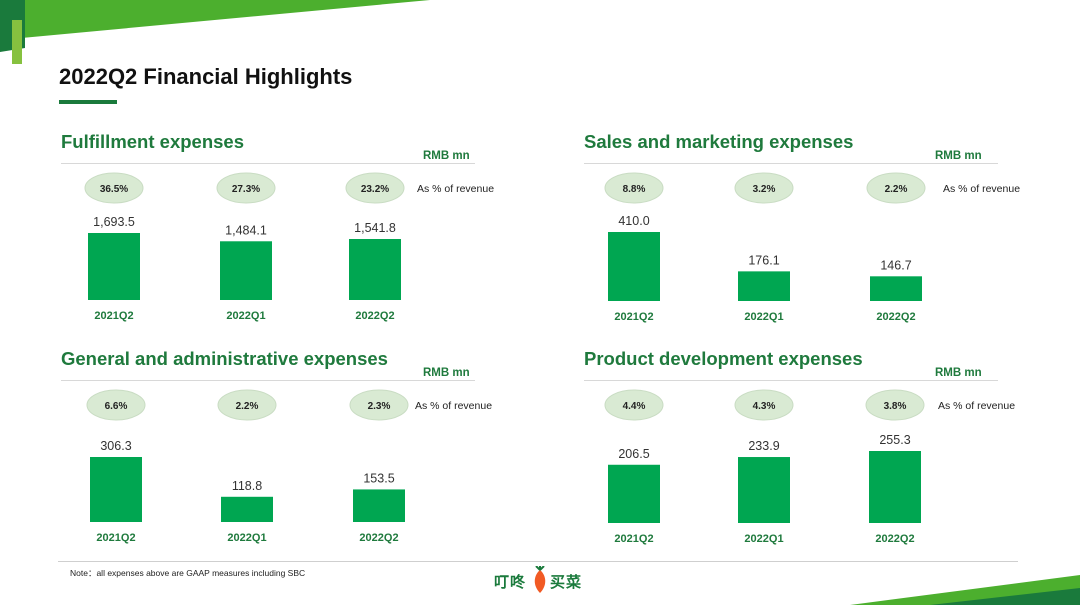 Image resolution: width=1080 pixels, height=605 pixels. Describe the element at coordinates (566, 582) in the screenshot. I see `logo-text-right: 买菜` at that location.